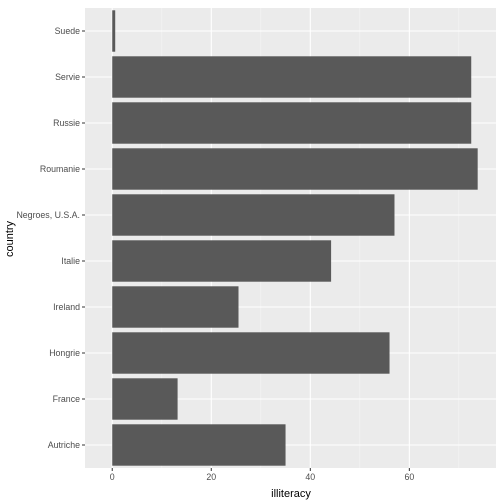 The image size is (504, 504). Describe the element at coordinates (66, 123) in the screenshot. I see `y-tick-label: Russie` at that location.